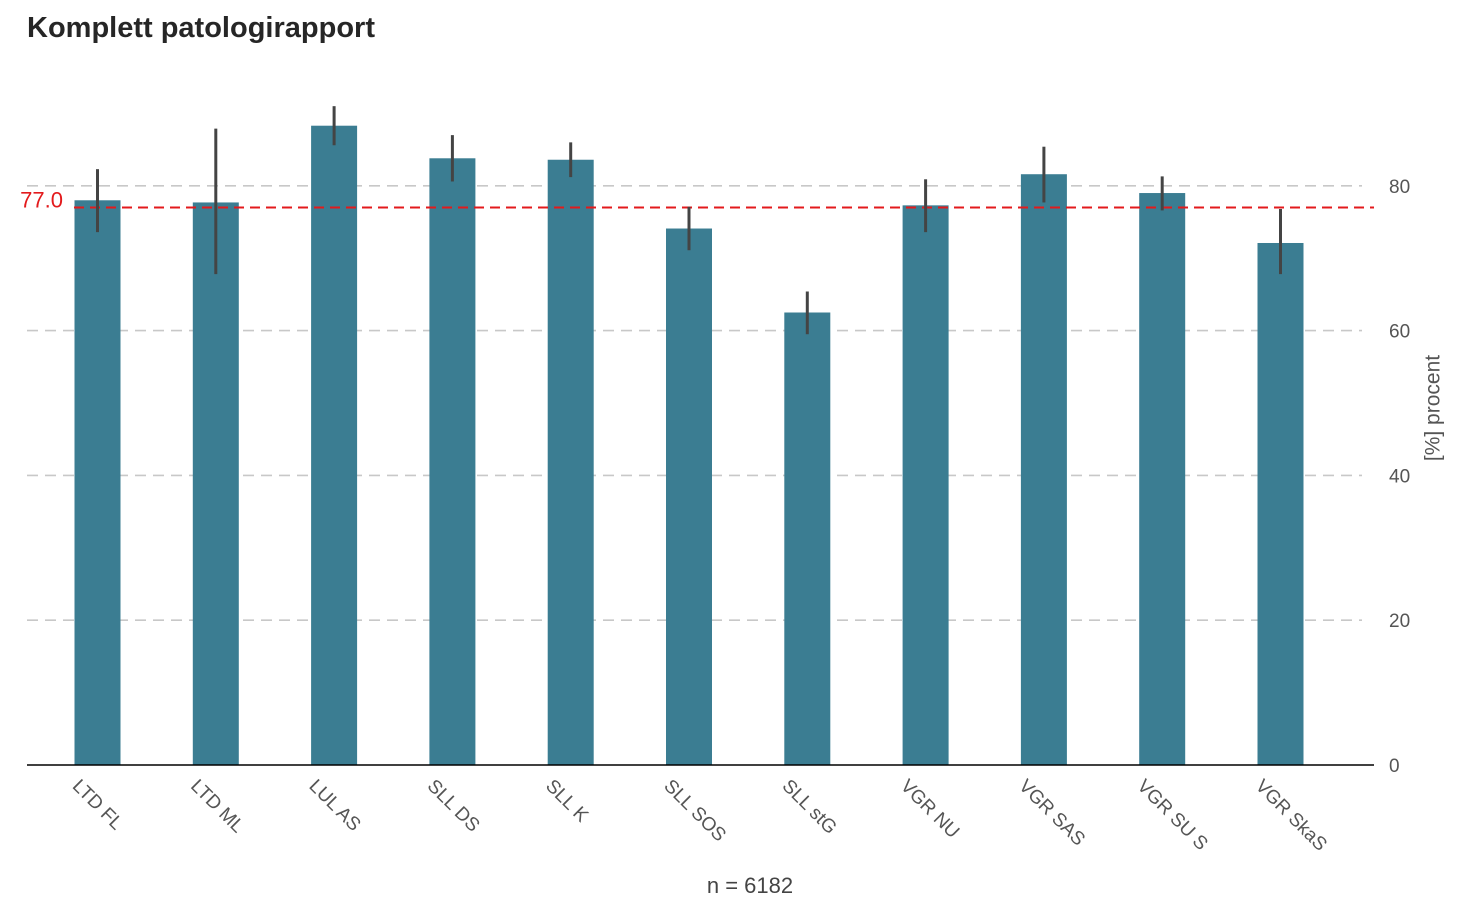 The image size is (1460, 914). What do you see at coordinates (566, 801) in the screenshot?
I see `x-tick-label: SLL K` at bounding box center [566, 801].